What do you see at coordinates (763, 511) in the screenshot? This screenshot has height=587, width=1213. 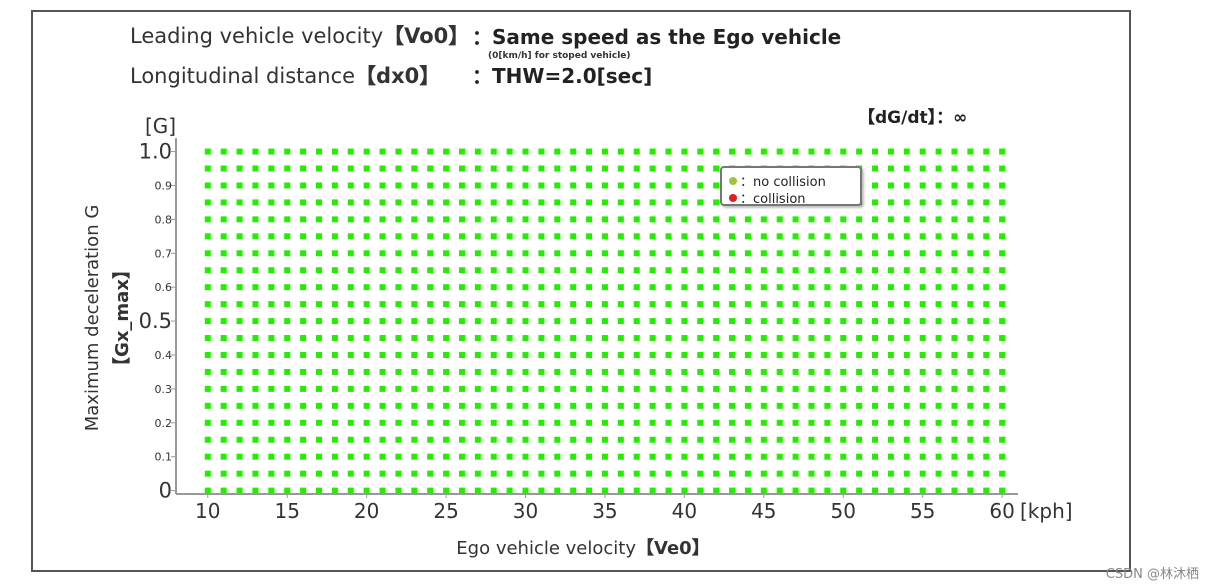 I see `x-tick-label: 45` at bounding box center [763, 511].